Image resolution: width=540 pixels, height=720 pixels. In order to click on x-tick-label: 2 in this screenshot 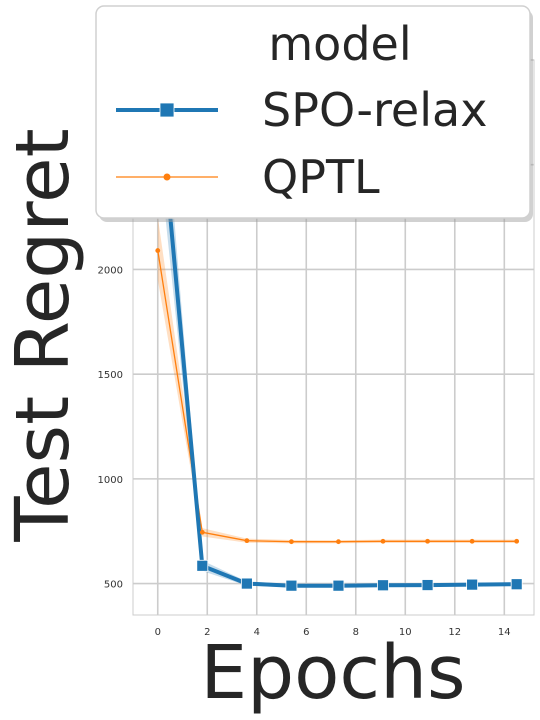, I will do `click(207, 632)`.